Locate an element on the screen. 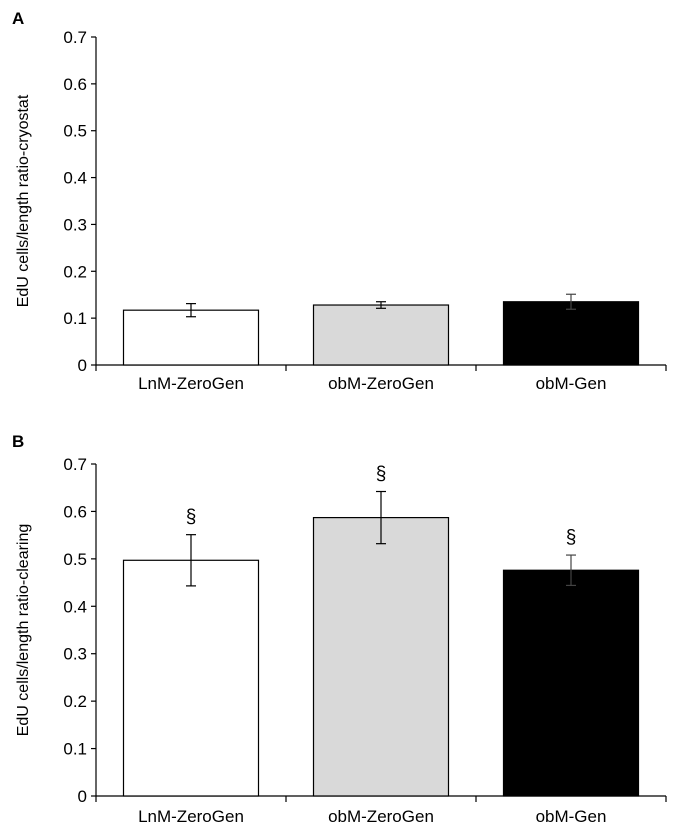  y-axis-title: EdU cells/length ratio-cryostat is located at coordinates (23, 200).